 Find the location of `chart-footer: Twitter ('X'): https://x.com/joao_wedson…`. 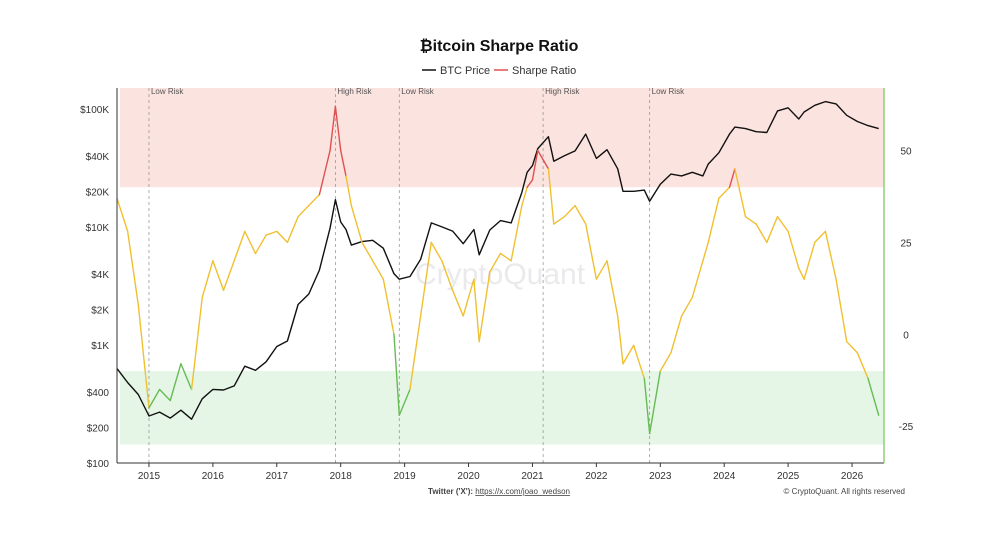

chart-footer: Twitter ('X'): https://x.com/joao_wedson… is located at coordinates (666, 491).